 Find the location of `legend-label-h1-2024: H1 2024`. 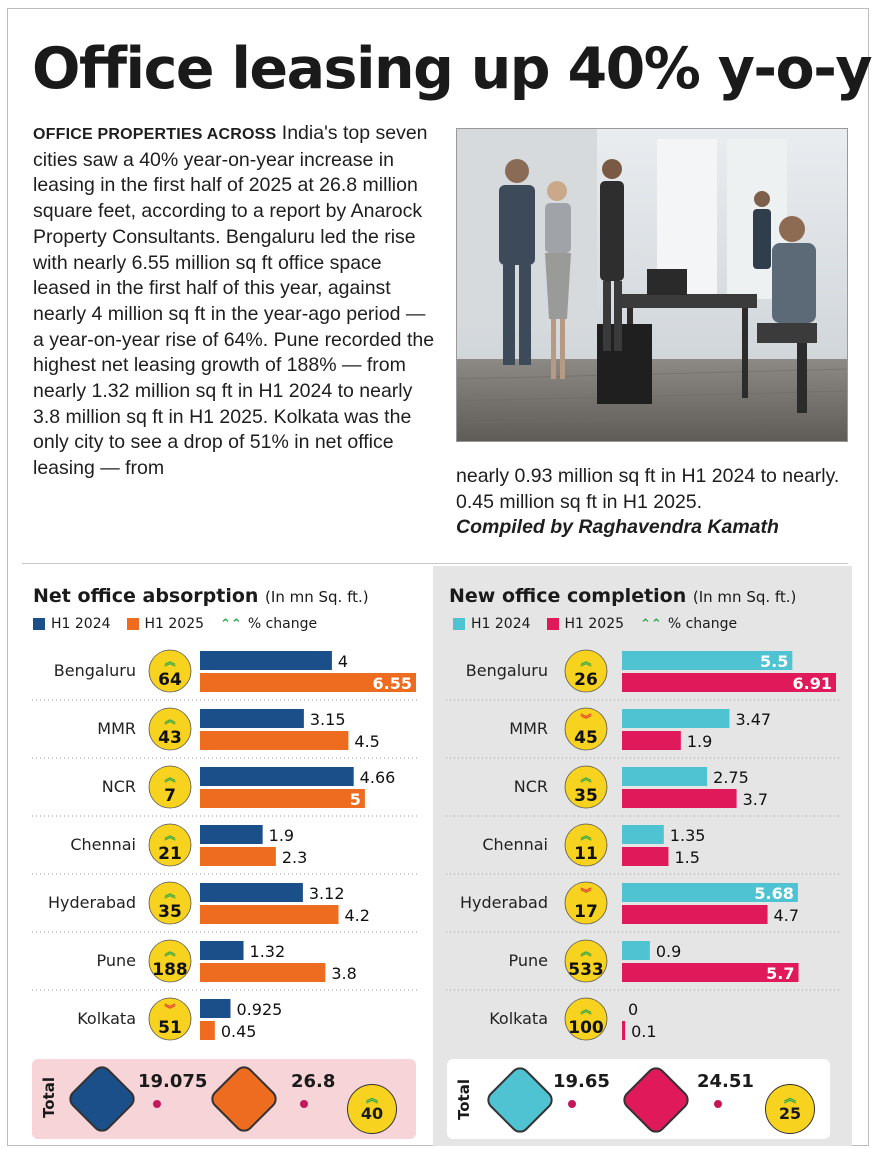

legend-label-h1-2024: H1 2024 is located at coordinates (501, 624).